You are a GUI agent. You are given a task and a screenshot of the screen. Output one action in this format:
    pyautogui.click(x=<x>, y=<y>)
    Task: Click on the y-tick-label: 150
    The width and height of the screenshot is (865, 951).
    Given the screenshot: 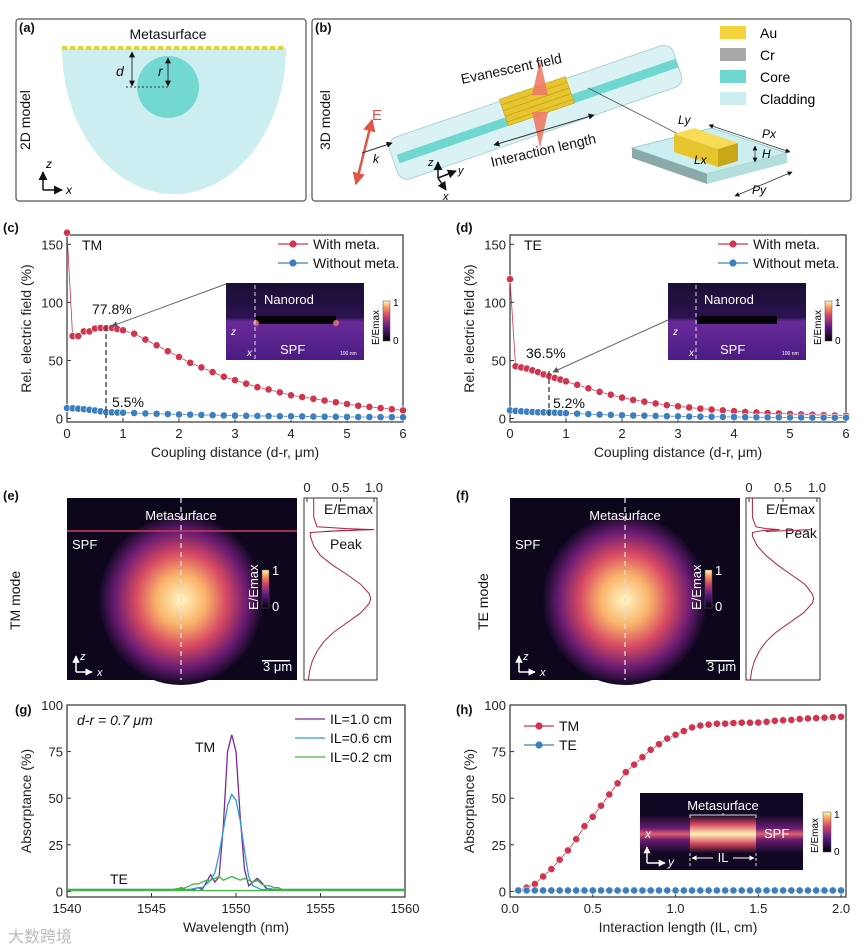 What is the action you would take?
    pyautogui.click(x=52, y=244)
    